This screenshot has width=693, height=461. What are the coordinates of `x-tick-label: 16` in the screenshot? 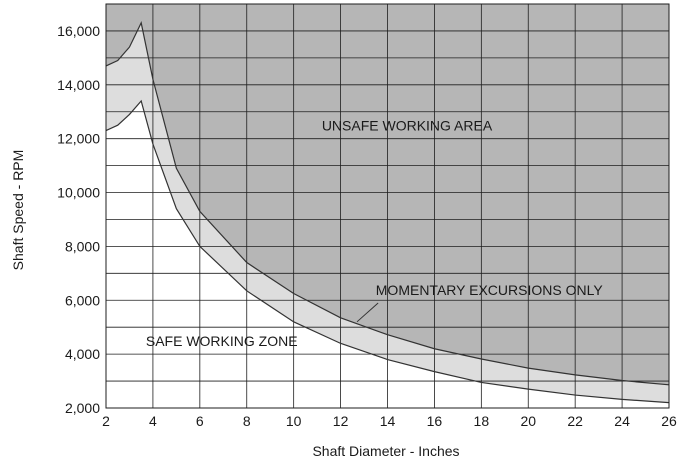 It's located at (435, 421).